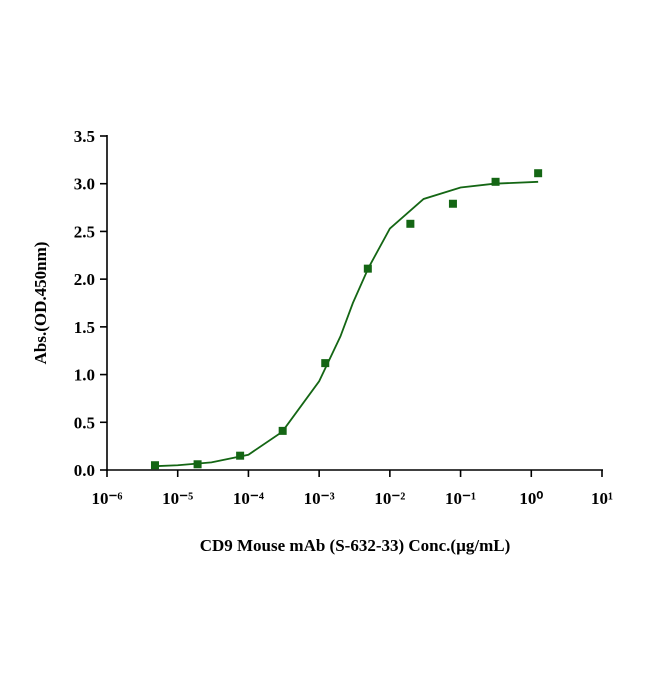 This screenshot has width=672, height=677. I want to click on y-axis-label: Abs.(OD.450nm), so click(40, 303).